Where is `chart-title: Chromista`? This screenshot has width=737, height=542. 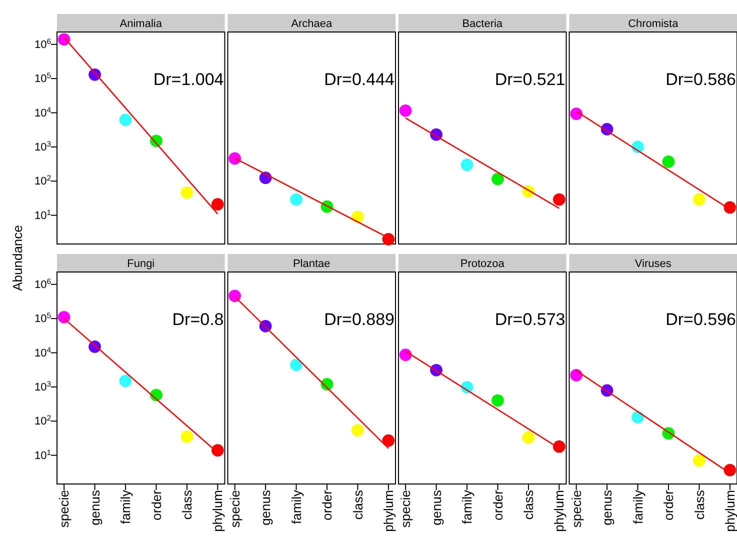
chart-title: Chromista is located at coordinates (654, 24).